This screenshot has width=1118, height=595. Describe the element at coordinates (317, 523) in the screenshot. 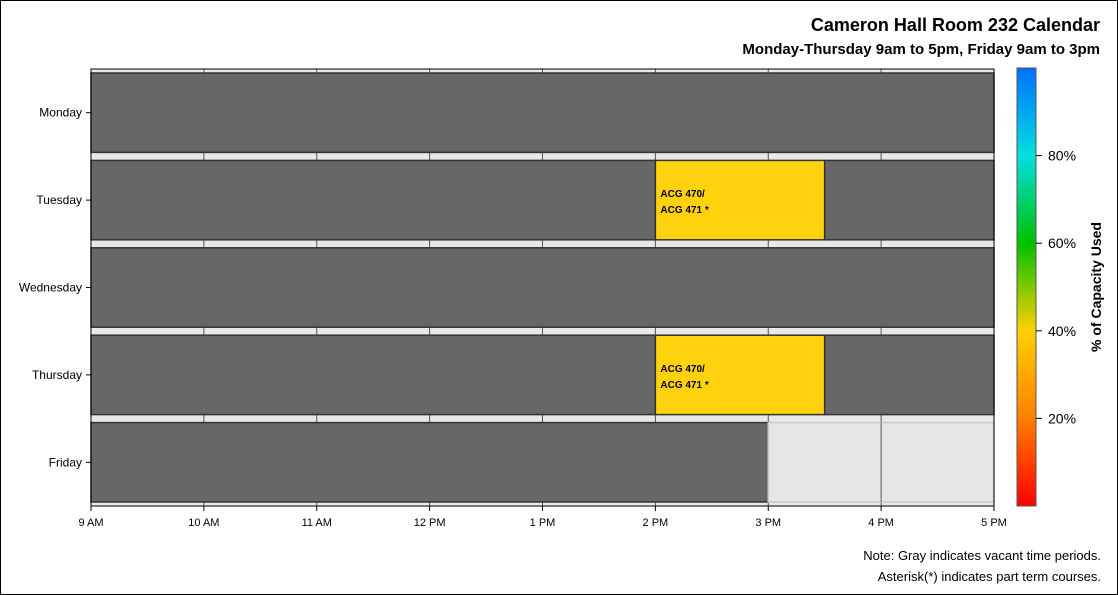

I see `x-tick-label: 11 AM` at that location.